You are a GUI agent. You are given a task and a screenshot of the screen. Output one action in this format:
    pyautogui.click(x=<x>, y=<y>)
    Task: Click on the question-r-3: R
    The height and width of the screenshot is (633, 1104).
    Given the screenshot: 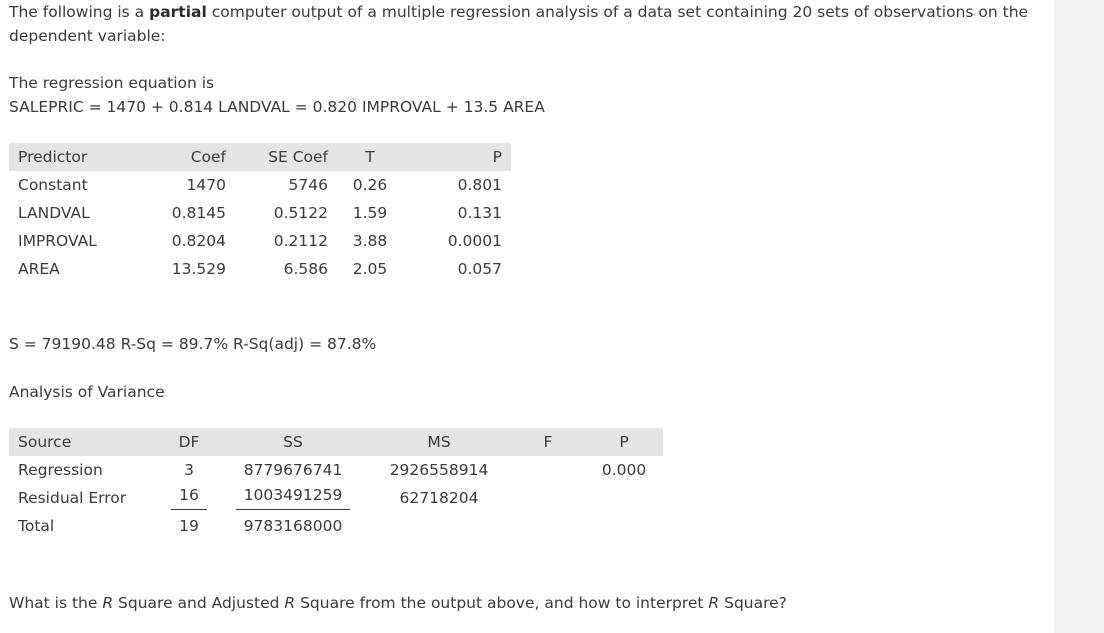 What is the action you would take?
    pyautogui.click(x=714, y=603)
    